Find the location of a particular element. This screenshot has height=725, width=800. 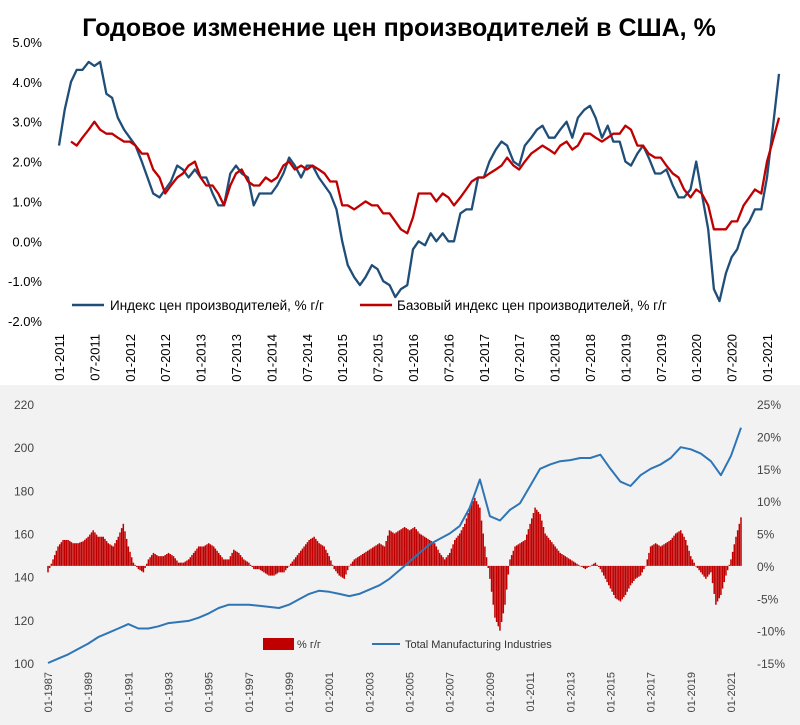

chart2-x-tick-label: 01-1991 is located at coordinates (129, 692).